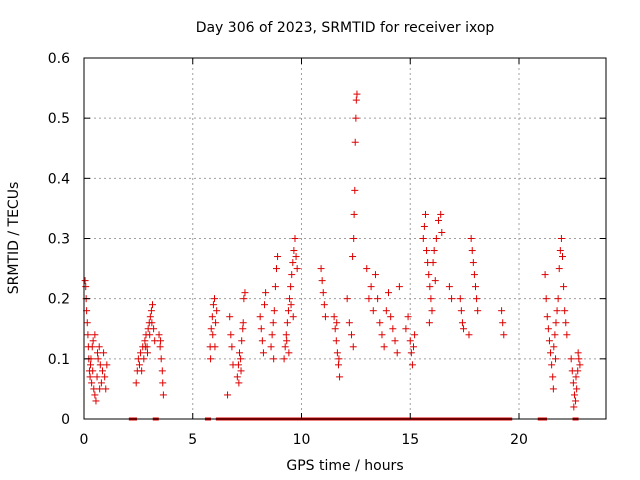  Describe the element at coordinates (65, 420) in the screenshot. I see `y-tick-label: 0` at that location.